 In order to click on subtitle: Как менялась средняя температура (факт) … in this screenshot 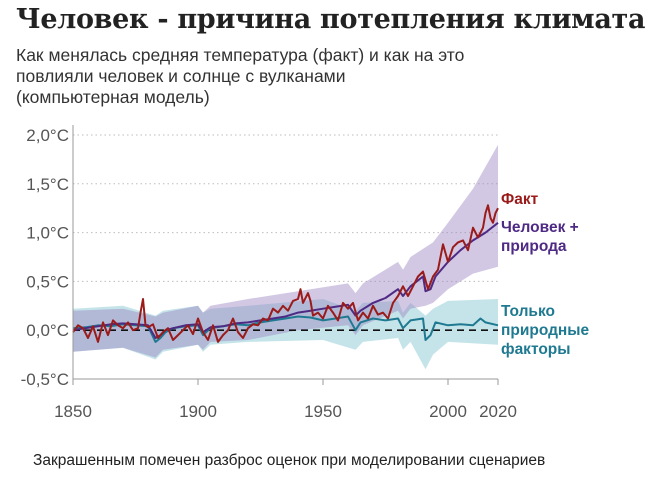, I will do `click(336, 76)`.